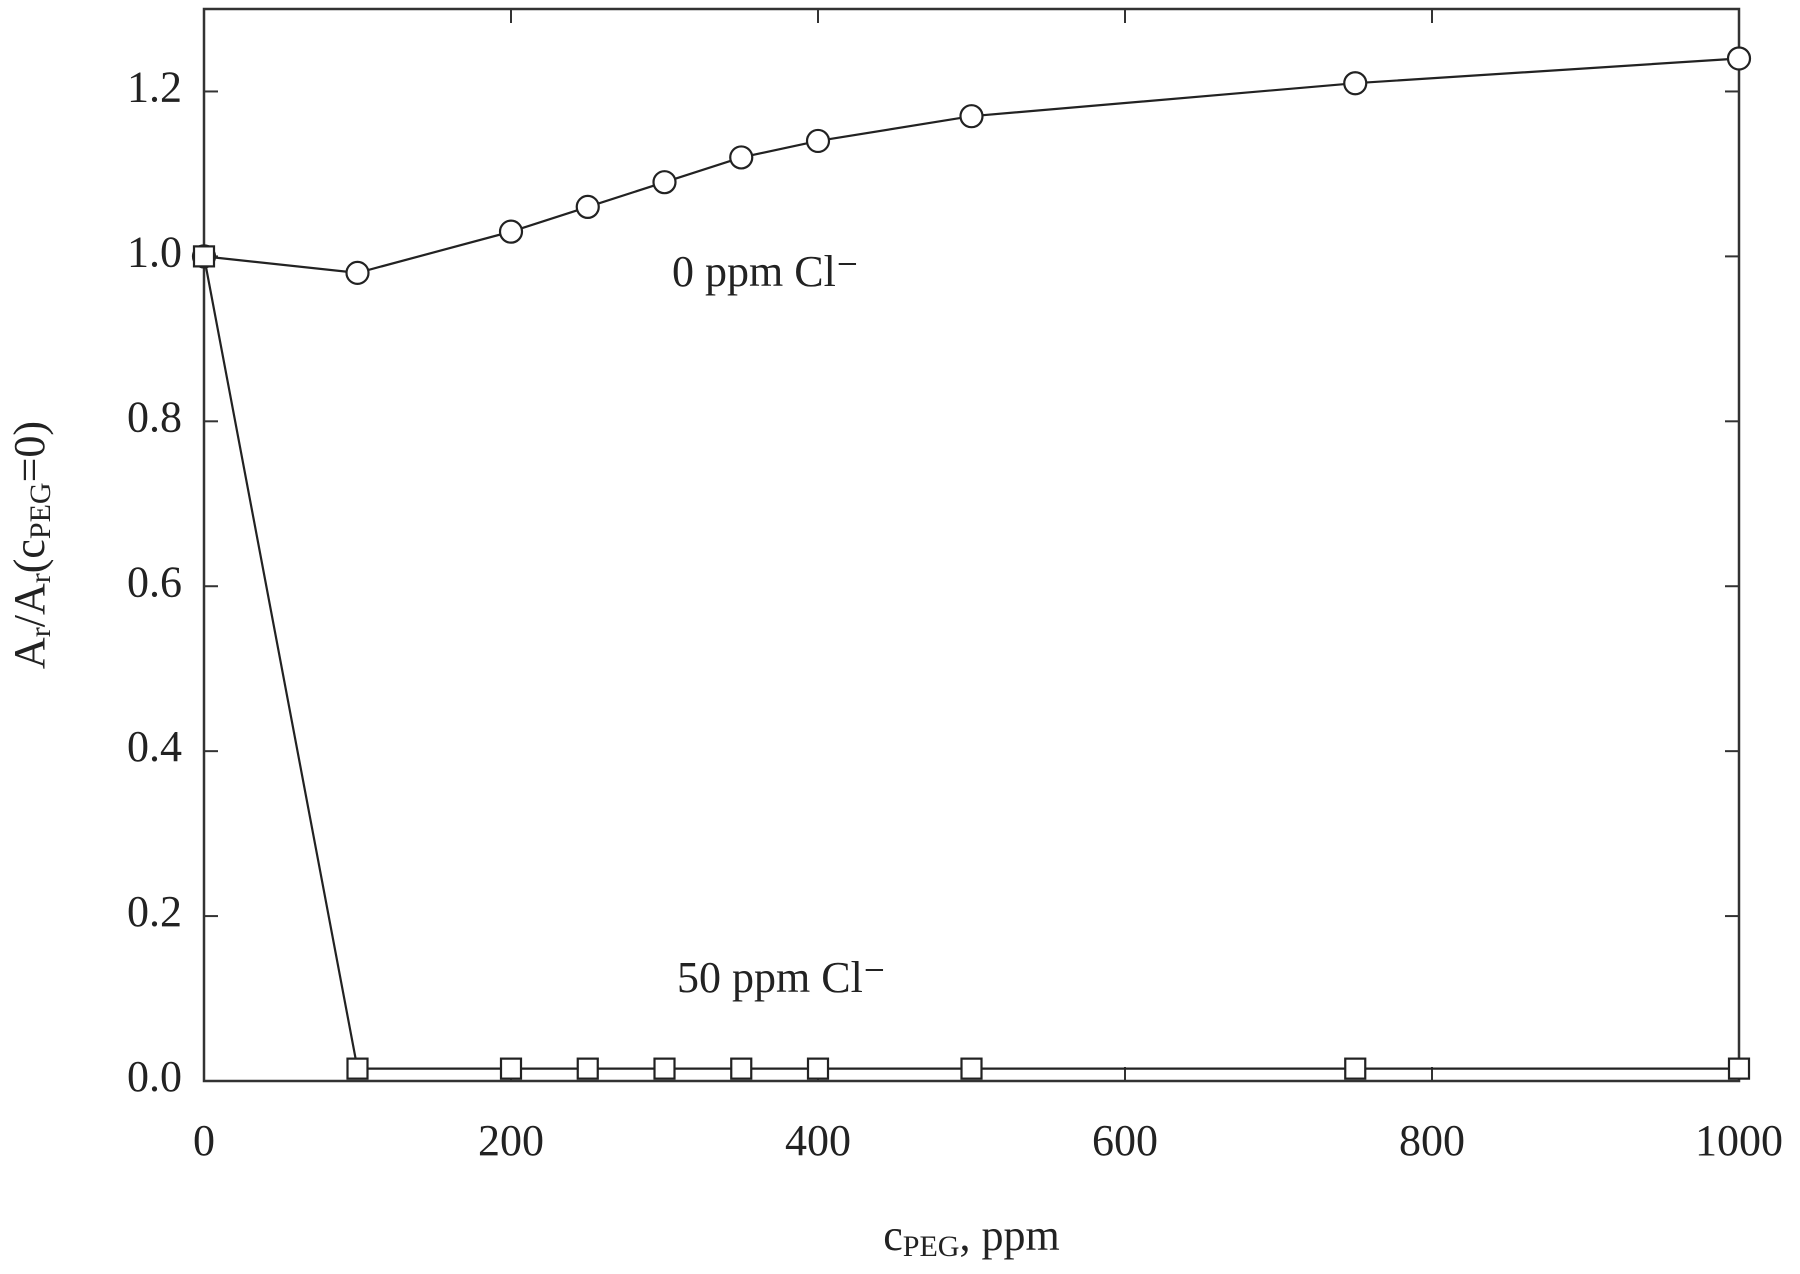 The height and width of the screenshot is (1274, 1800). Describe the element at coordinates (765, 271) in the screenshot. I see `series-label: 0 ppm Cl⁻` at that location.